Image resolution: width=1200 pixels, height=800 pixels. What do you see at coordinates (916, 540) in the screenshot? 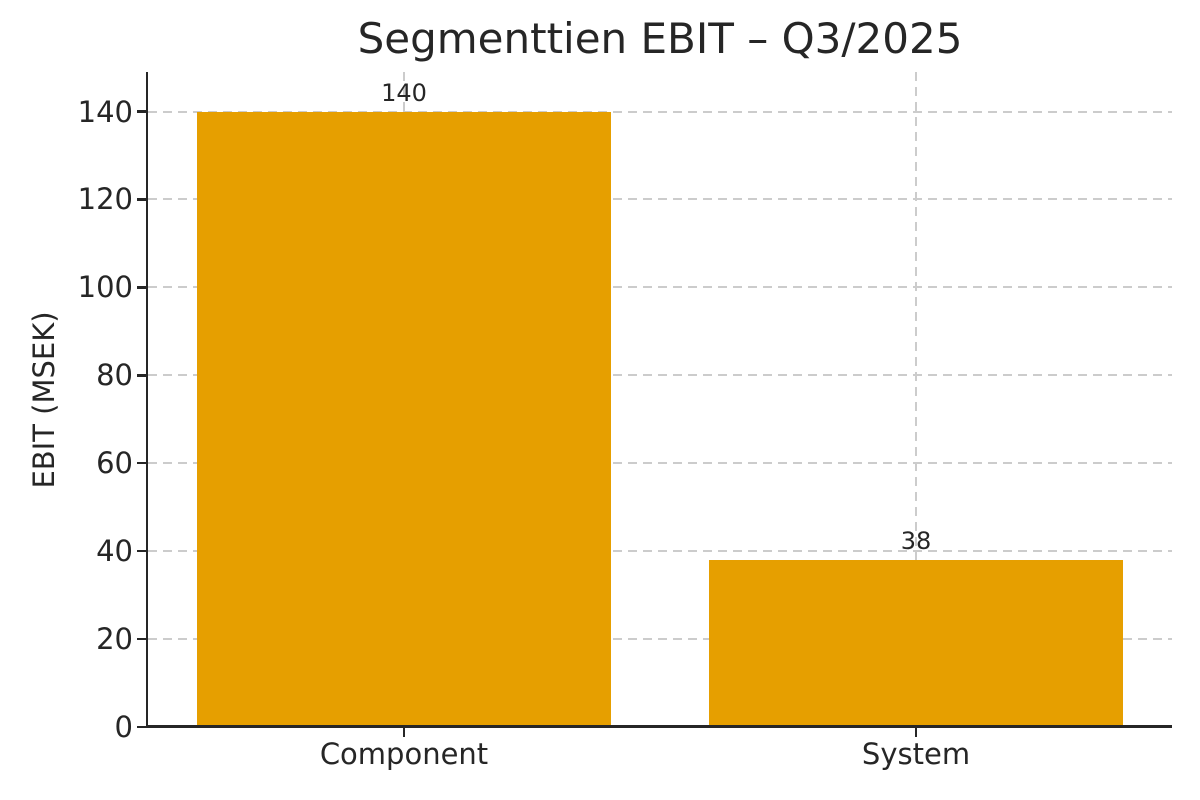
I see `bar-value-label: 38` at bounding box center [916, 540].